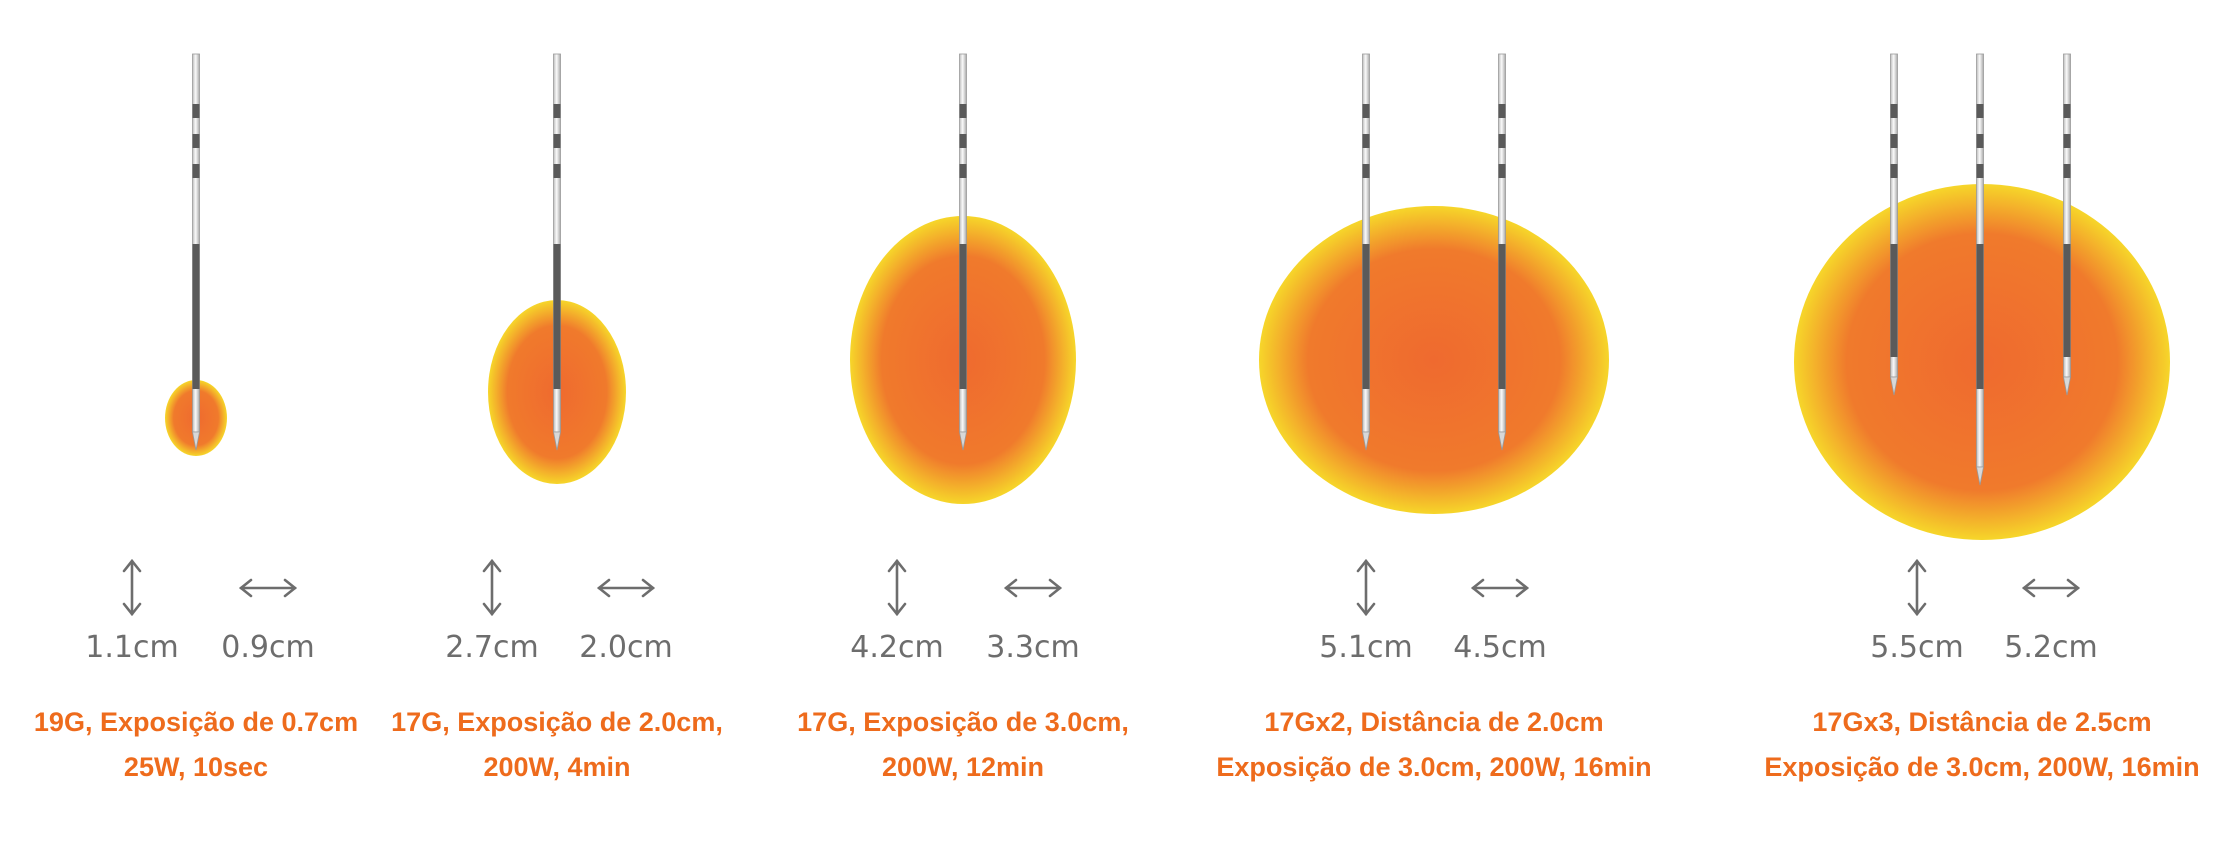 Image resolution: width=2233 pixels, height=841 pixels. What do you see at coordinates (1982, 722) in the screenshot?
I see `caption-5-line-1: 17Gx3, Distância de 2.5cm` at bounding box center [1982, 722].